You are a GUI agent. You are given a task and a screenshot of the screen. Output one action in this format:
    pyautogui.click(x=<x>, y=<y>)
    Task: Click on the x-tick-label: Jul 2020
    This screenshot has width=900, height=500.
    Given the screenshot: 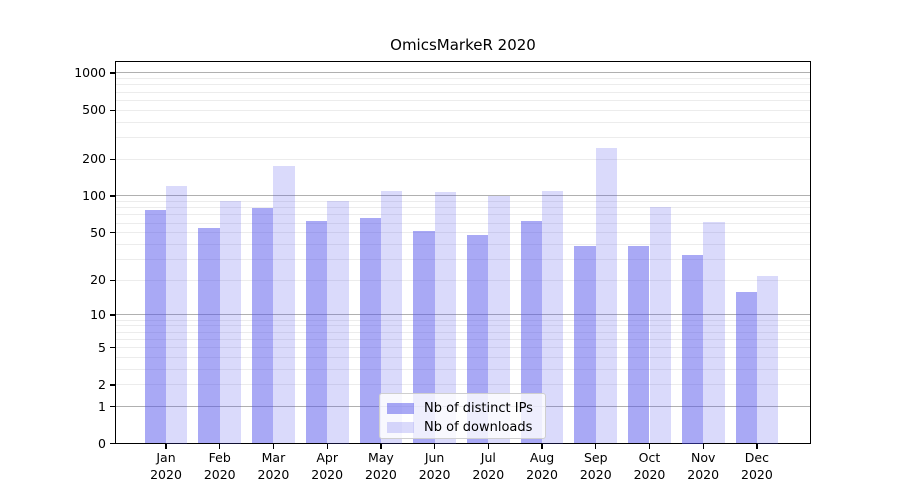 What is the action you would take?
    pyautogui.click(x=488, y=466)
    